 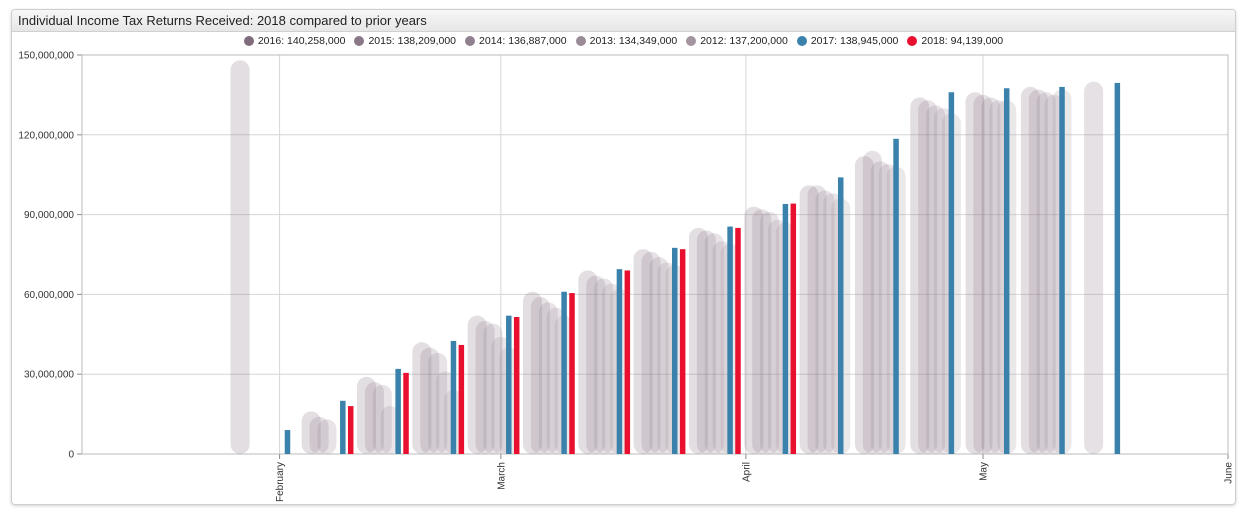 I want to click on legend-label: 2016: 140,258,000, so click(x=301, y=41).